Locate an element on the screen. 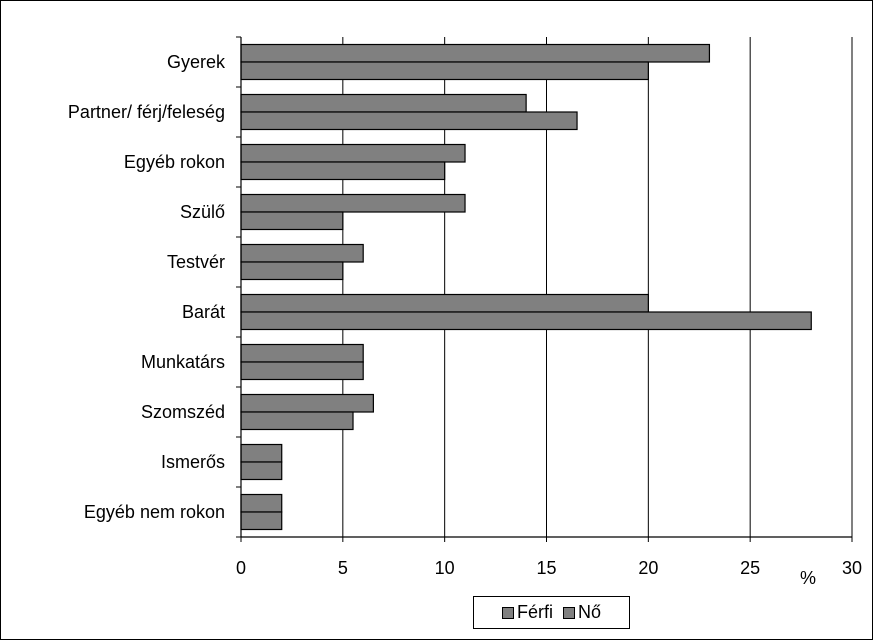 Image resolution: width=873 pixels, height=640 pixels. legend-label-ferfi: Férfi is located at coordinates (534, 612).